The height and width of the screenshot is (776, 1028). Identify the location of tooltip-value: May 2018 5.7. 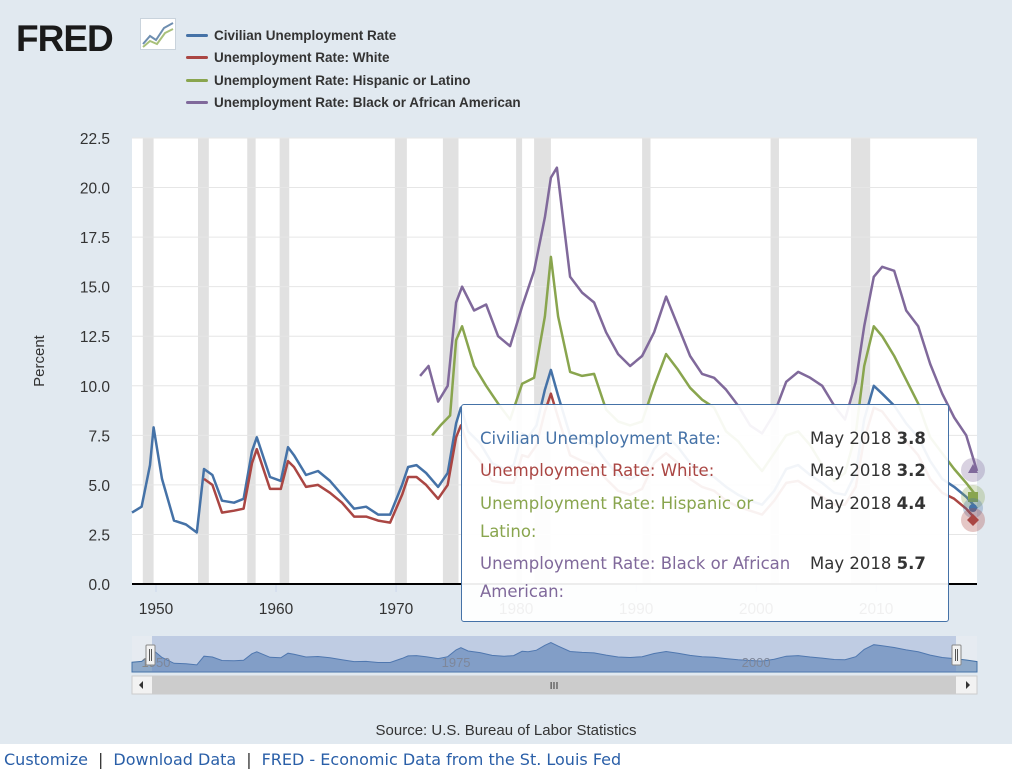
(868, 563).